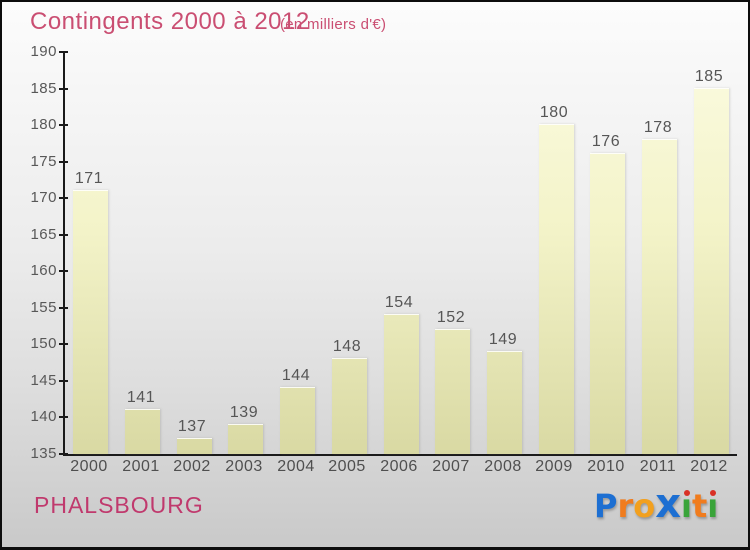 This screenshot has height=550, width=750. I want to click on bar-2003, so click(245, 439).